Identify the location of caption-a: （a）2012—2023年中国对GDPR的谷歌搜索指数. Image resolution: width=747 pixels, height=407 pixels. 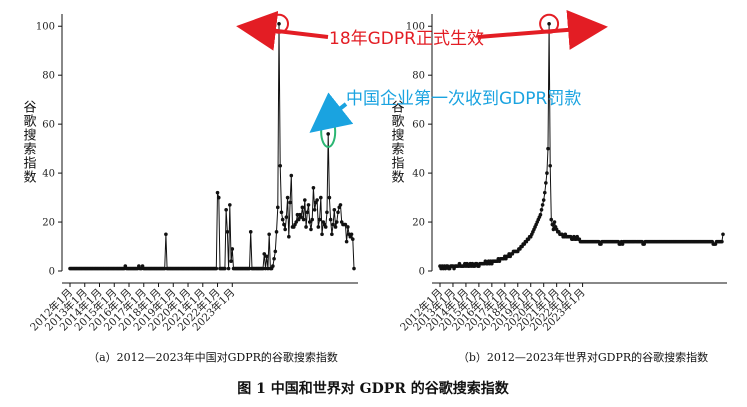
(213, 357).